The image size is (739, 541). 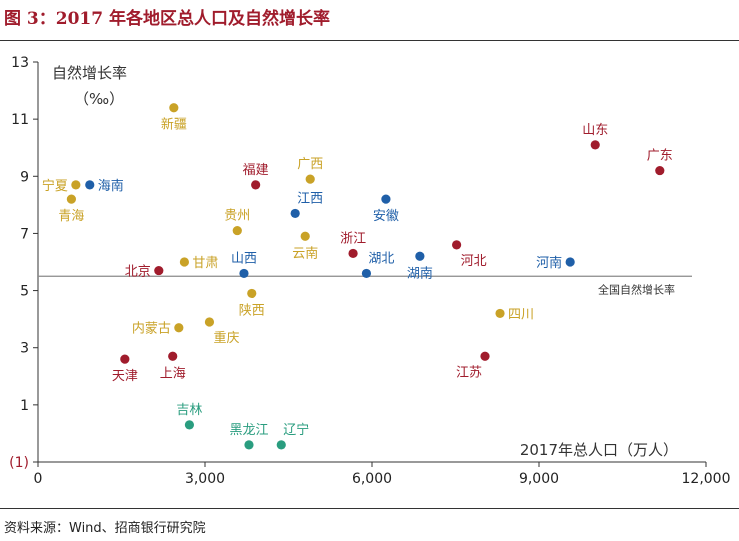 I want to click on point-label: 陕西, so click(x=252, y=310).